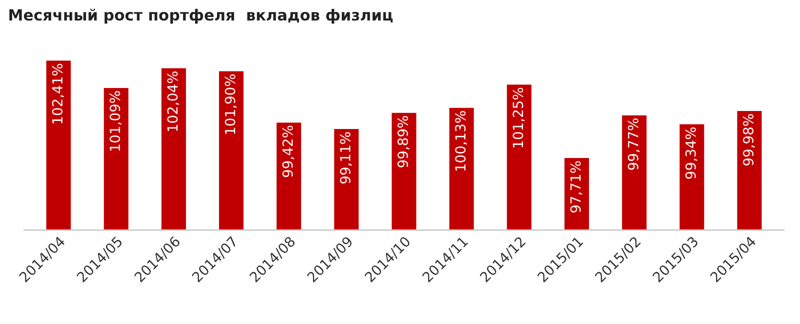 This screenshot has width=800, height=324. Describe the element at coordinates (691, 153) in the screenshot. I see `data-label: 99,34%` at that location.